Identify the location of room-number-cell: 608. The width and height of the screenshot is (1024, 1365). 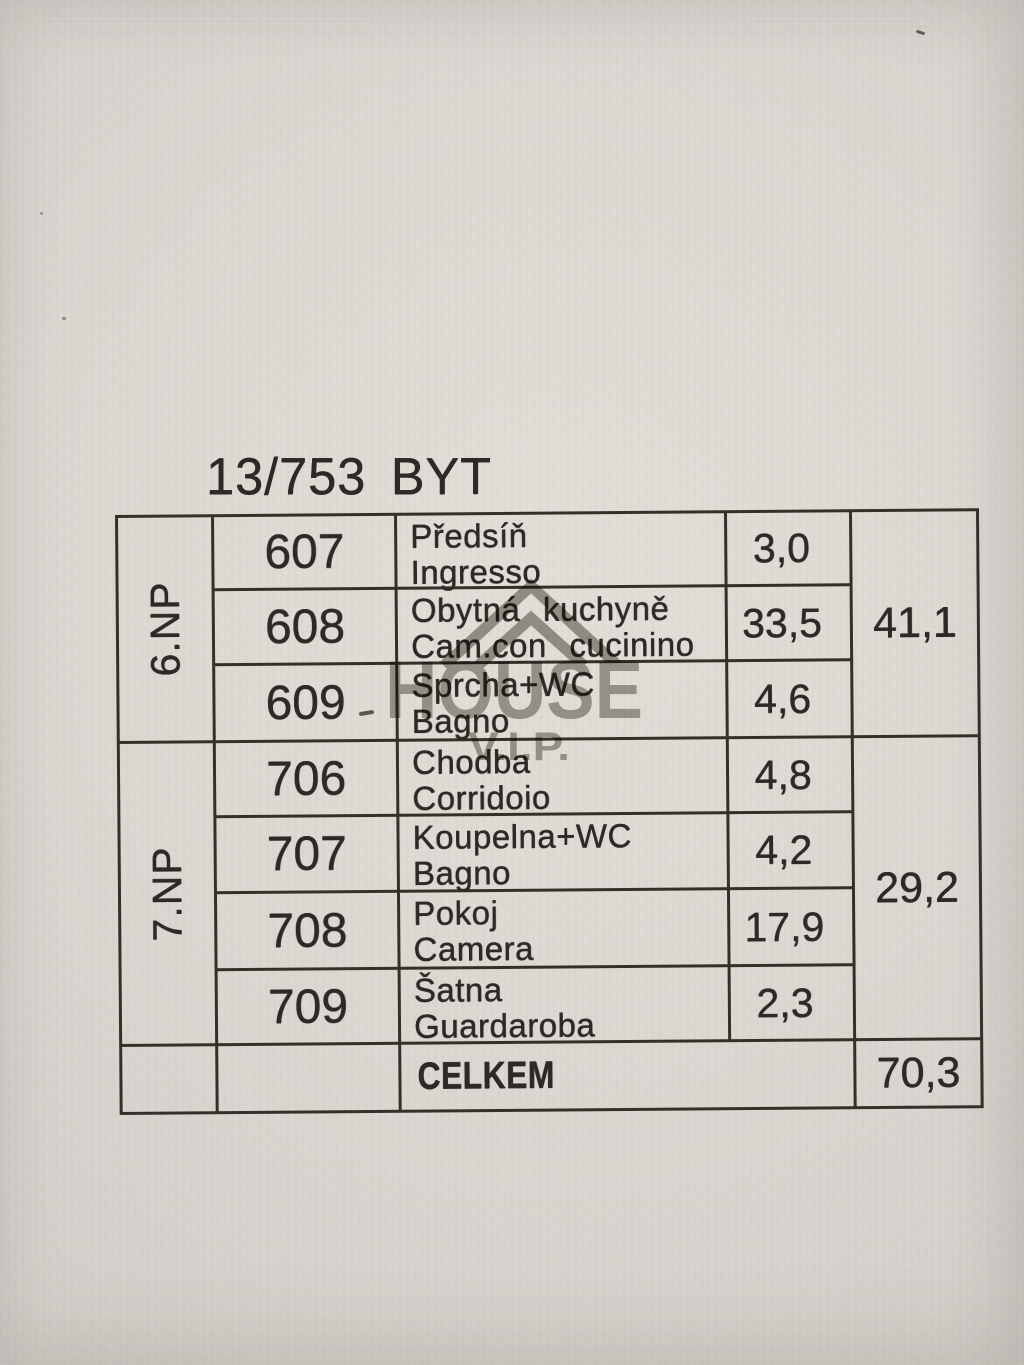
(306, 628).